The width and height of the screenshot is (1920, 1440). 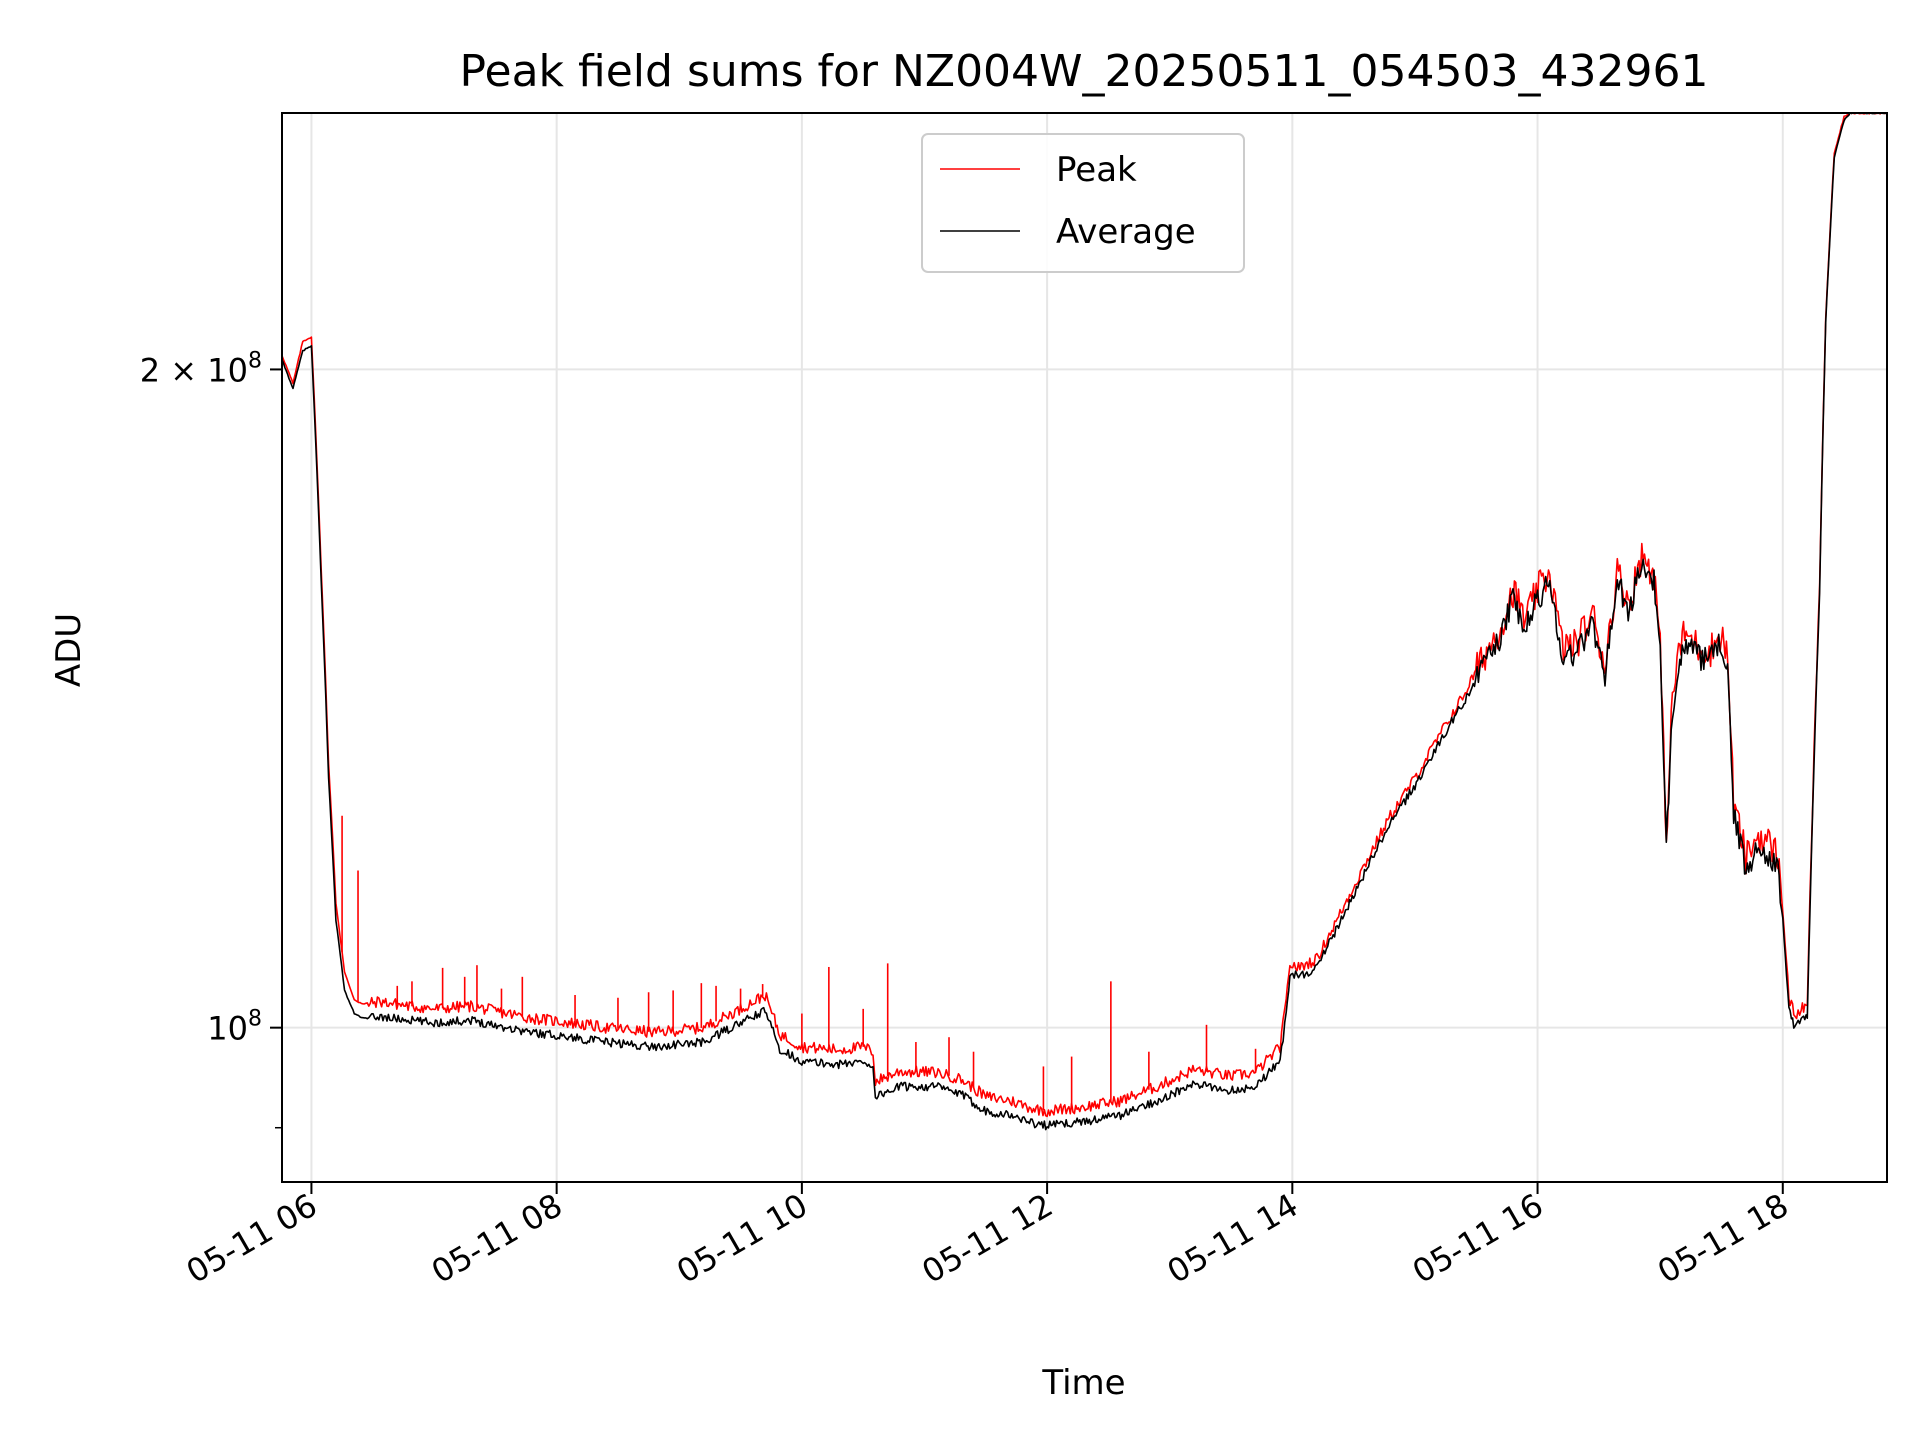 I want to click on legend-label-peak: Peak, so click(x=1096, y=170).